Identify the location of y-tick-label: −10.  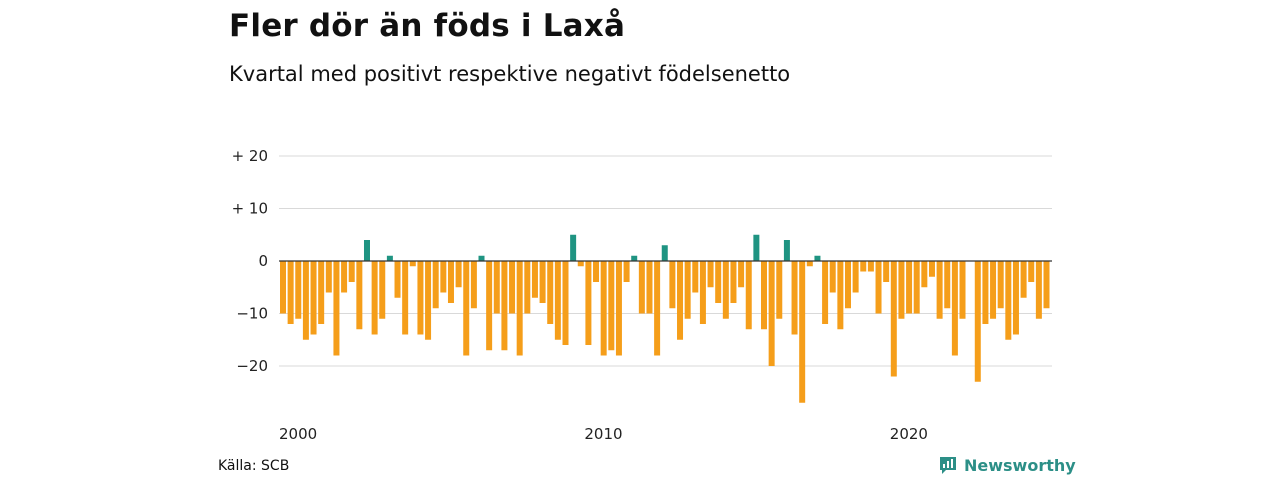
(252, 314).